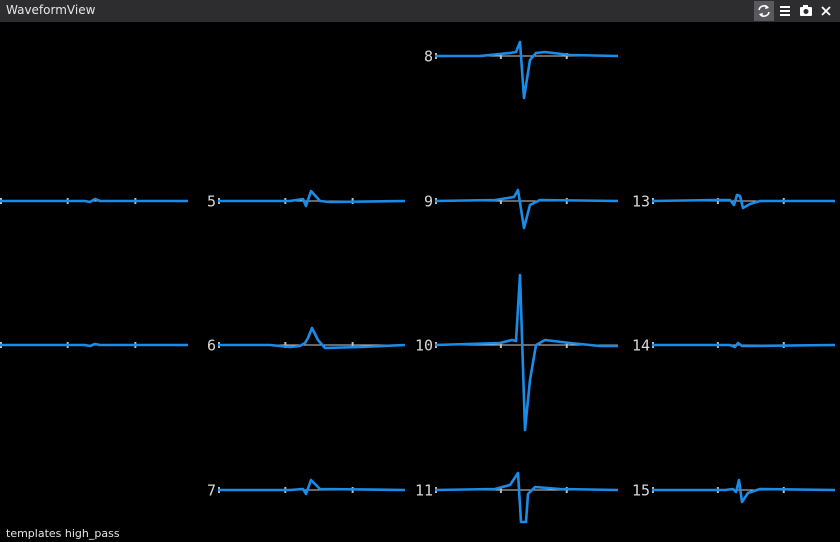  Describe the element at coordinates (792, 11) in the screenshot. I see `toolbar` at that location.